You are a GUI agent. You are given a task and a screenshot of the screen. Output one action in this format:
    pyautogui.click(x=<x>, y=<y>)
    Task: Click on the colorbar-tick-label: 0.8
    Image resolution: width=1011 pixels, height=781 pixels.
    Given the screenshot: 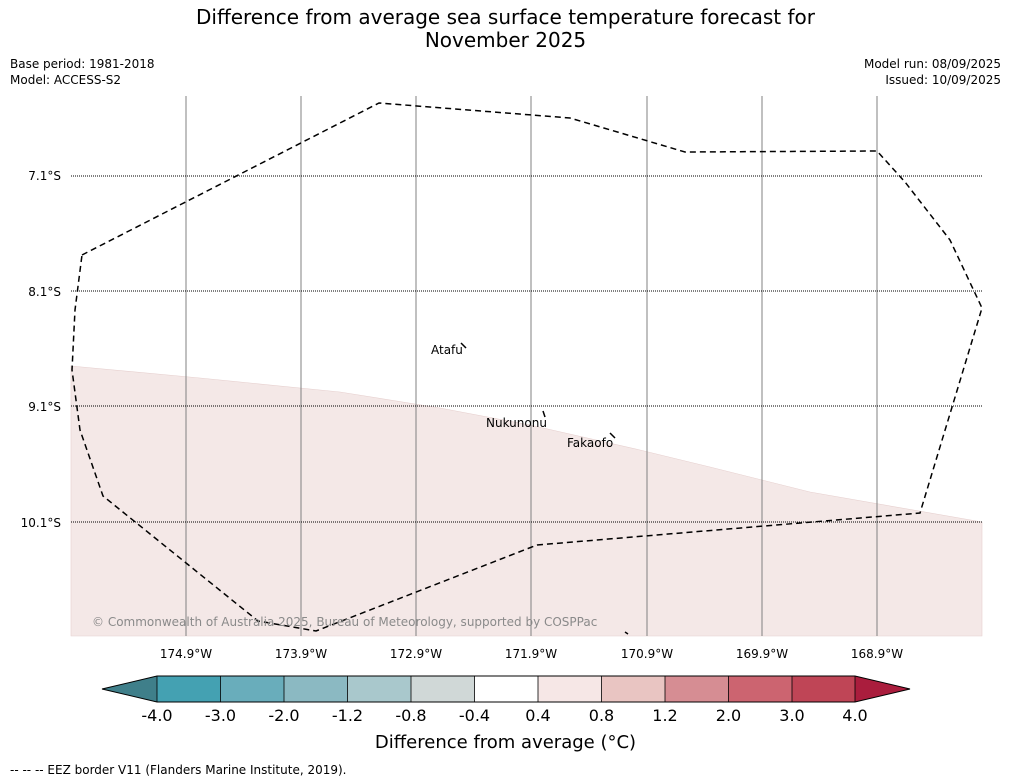 What is the action you would take?
    pyautogui.click(x=601, y=715)
    